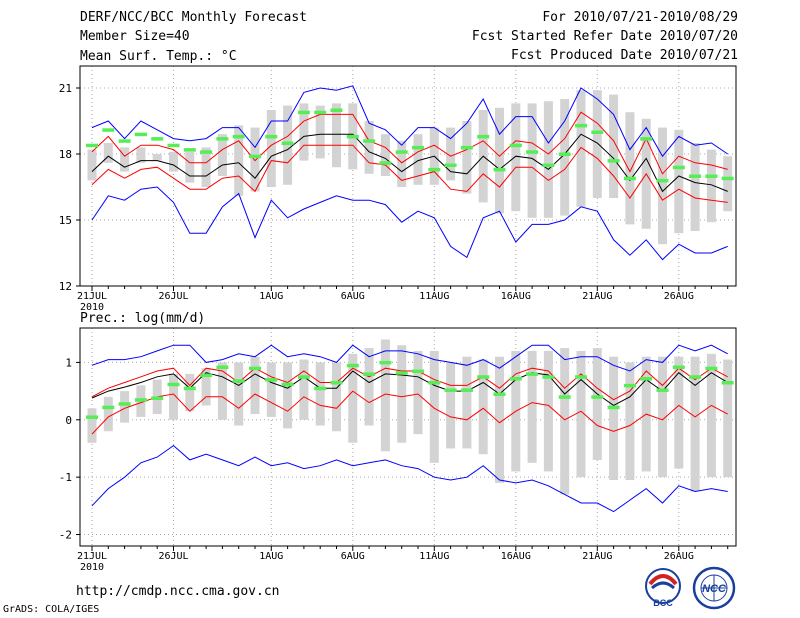 The width and height of the screenshot is (800, 618). I want to click on series-line-max, so click(409, 121).